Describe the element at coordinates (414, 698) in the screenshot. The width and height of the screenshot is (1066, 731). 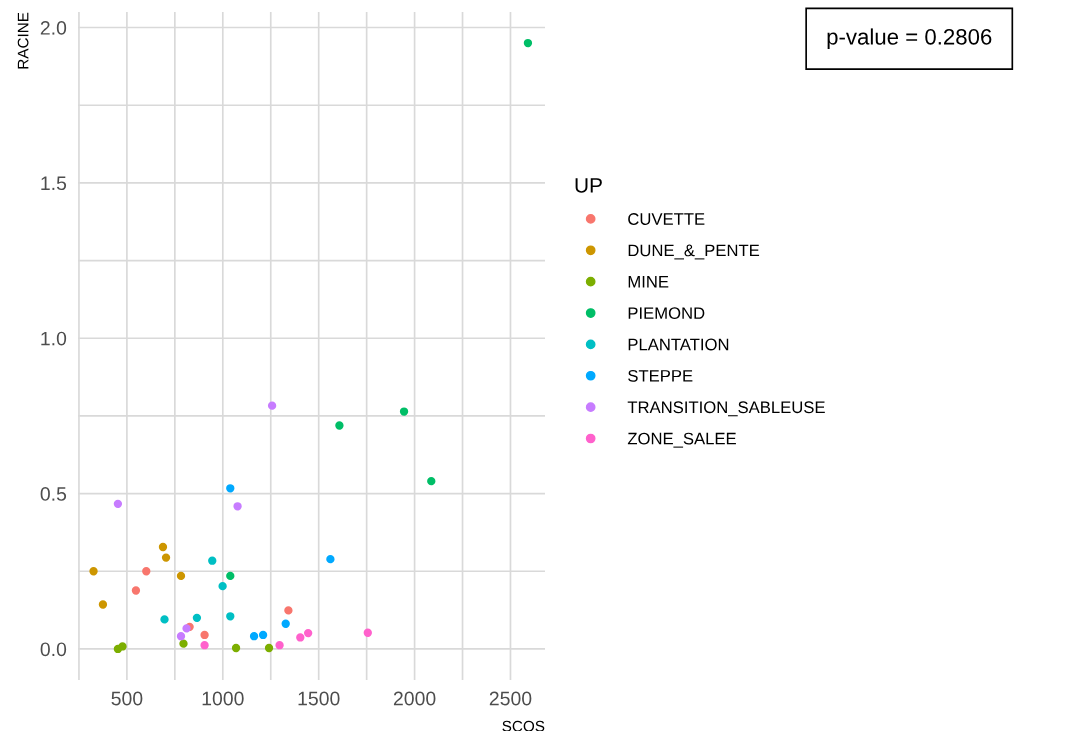
I see `x-tick-label: 2000` at that location.